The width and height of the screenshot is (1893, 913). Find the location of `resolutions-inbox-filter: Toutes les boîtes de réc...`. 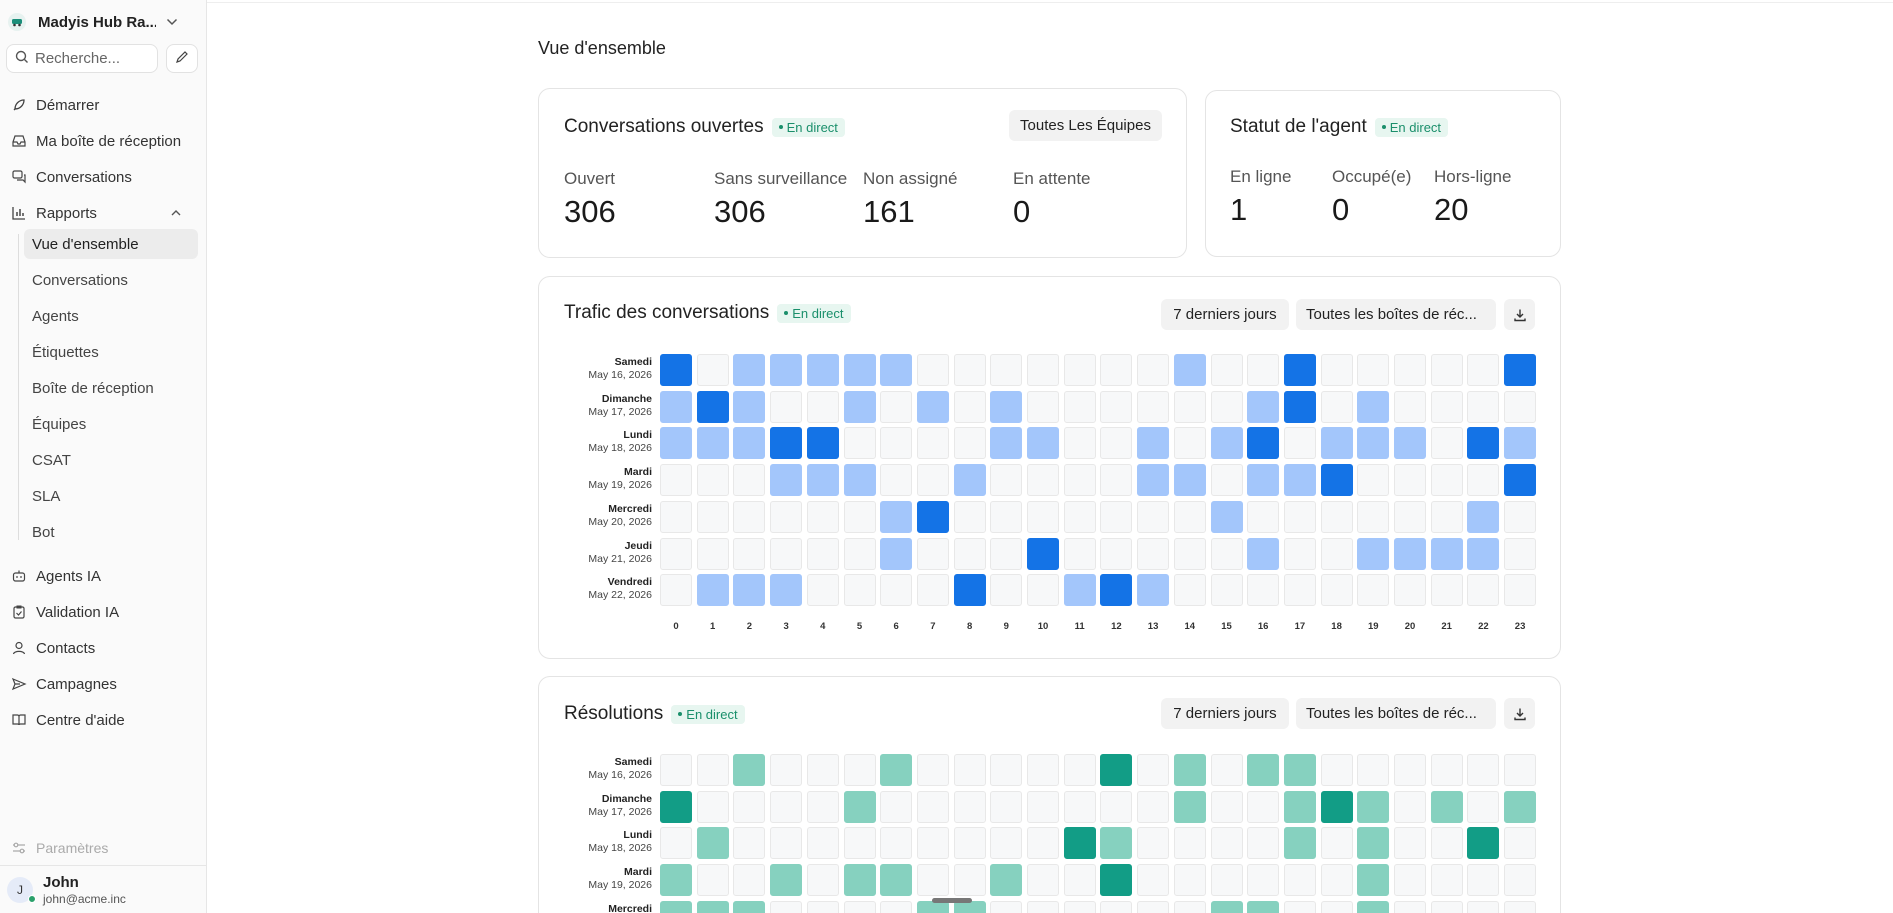

resolutions-inbox-filter: Toutes les boîtes de réc... is located at coordinates (1396, 713).